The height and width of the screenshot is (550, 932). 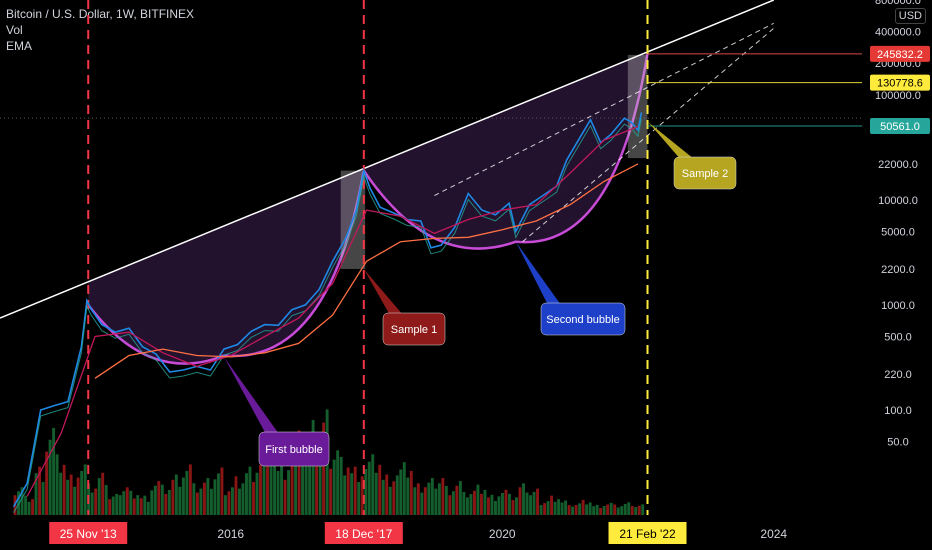 What do you see at coordinates (910, 16) in the screenshot?
I see `currency-badge: USD` at bounding box center [910, 16].